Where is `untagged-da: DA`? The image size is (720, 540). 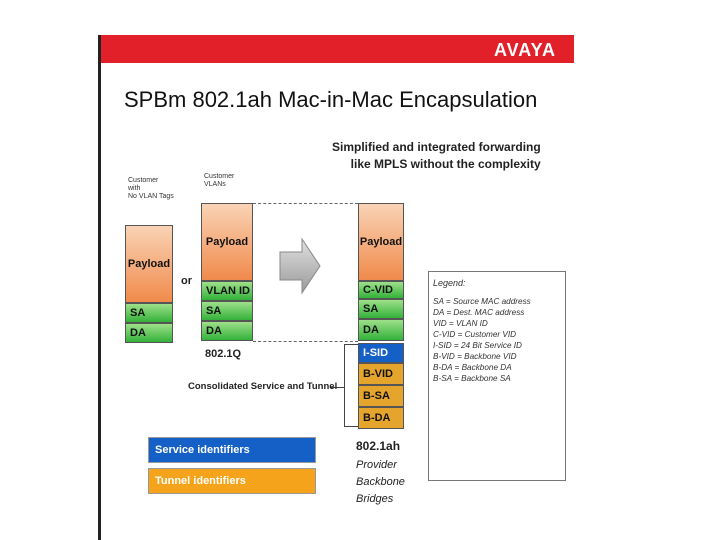
untagged-da: DA is located at coordinates (149, 333).